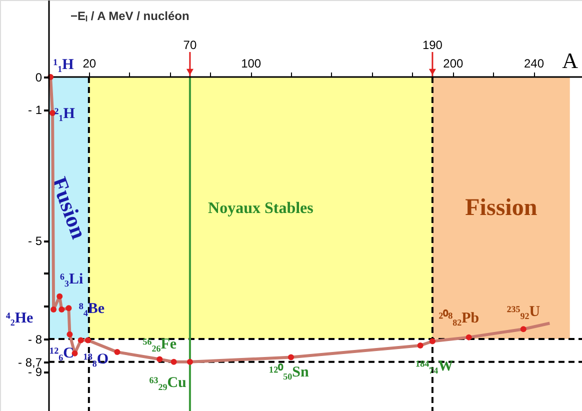 The image size is (582, 411). What do you see at coordinates (251, 63) in the screenshot?
I see `x-tick-label: 100` at bounding box center [251, 63].